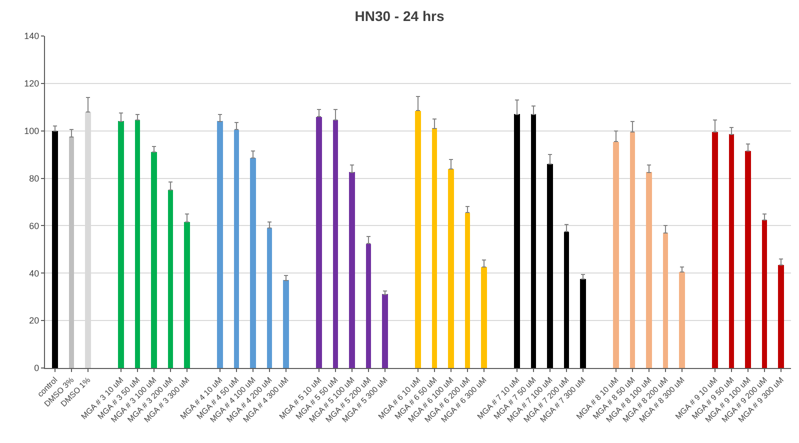  Describe the element at coordinates (32, 131) in the screenshot. I see `y-tick-label: 100` at that location.